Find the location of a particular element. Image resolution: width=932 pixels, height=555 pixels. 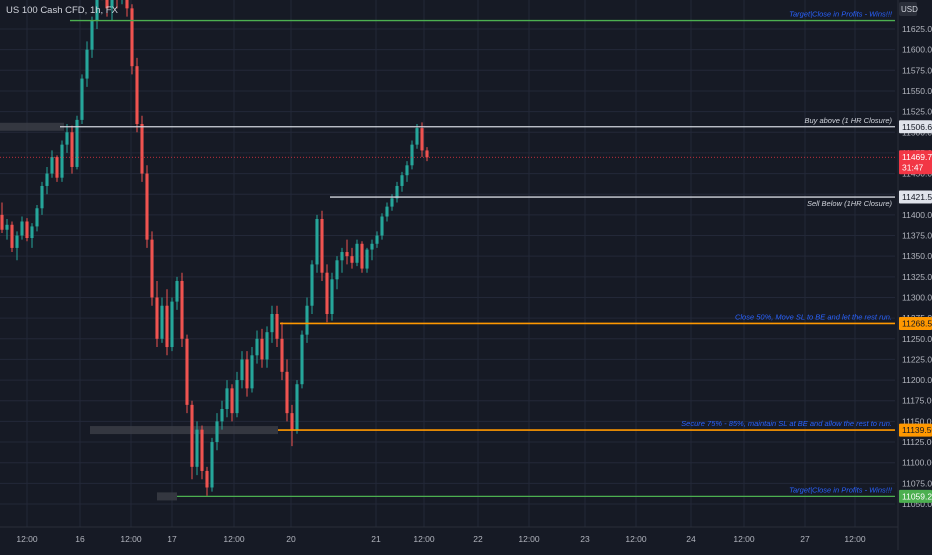

price-badge-label: 11506.65 is located at coordinates (917, 127).